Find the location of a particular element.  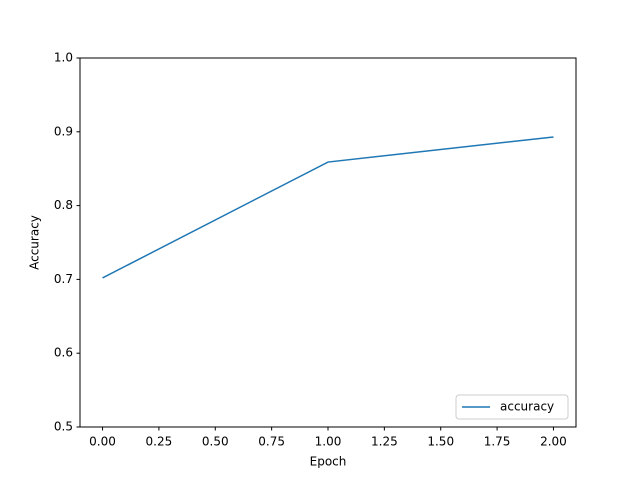

x-tick-label: 1.00 is located at coordinates (328, 442).